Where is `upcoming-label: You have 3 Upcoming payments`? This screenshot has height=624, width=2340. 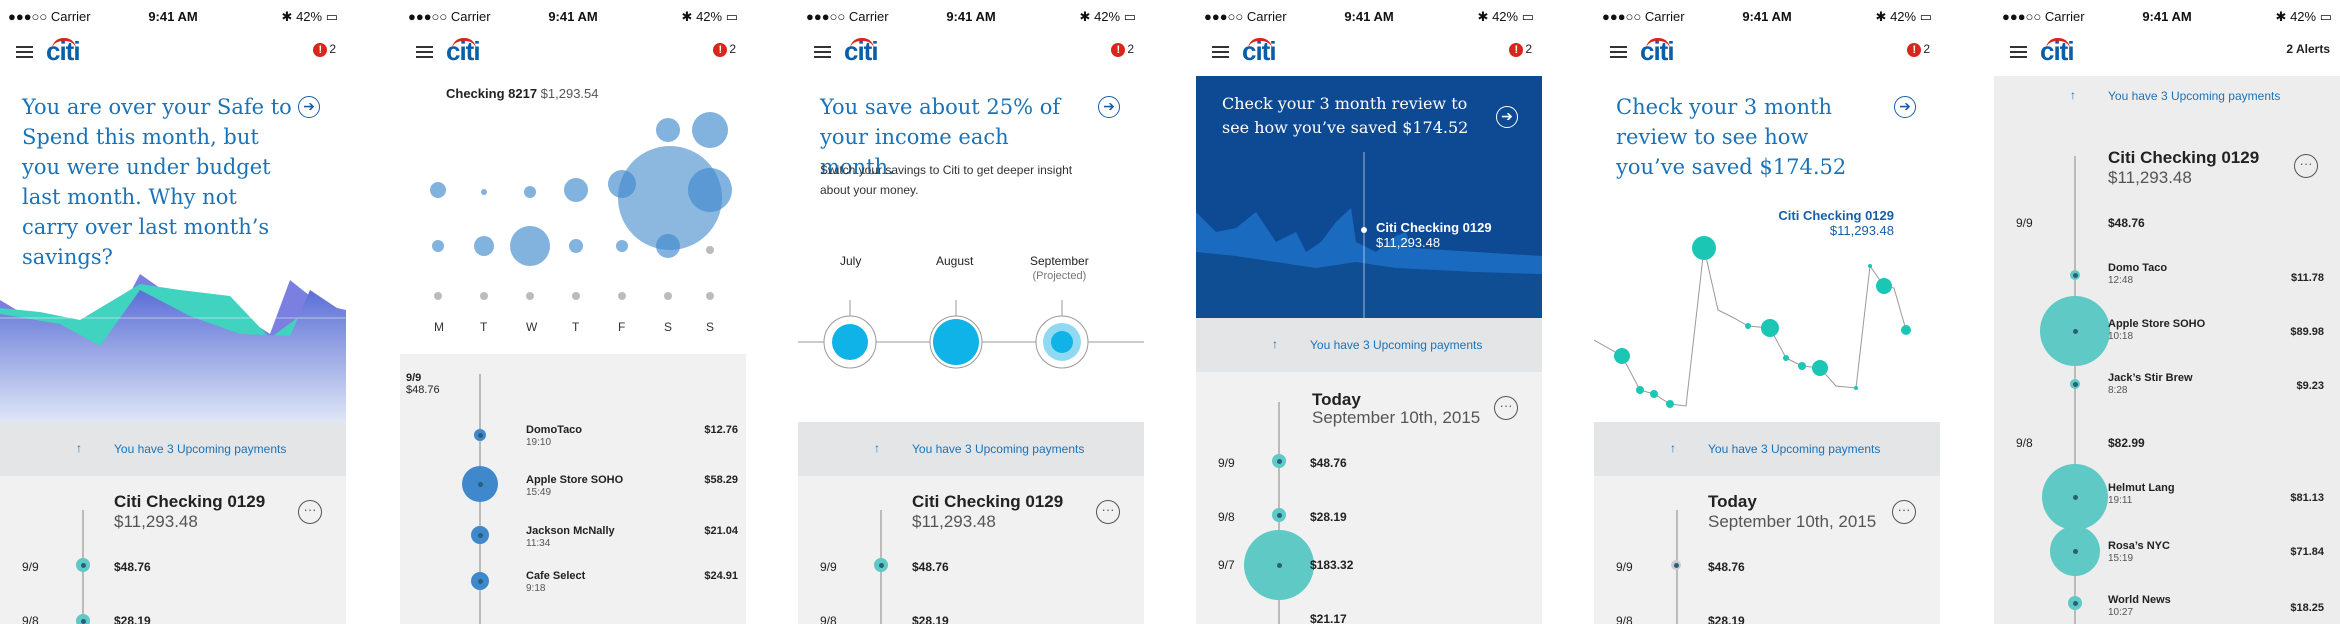
upcoming-label: You have 3 Upcoming payments is located at coordinates (200, 449).